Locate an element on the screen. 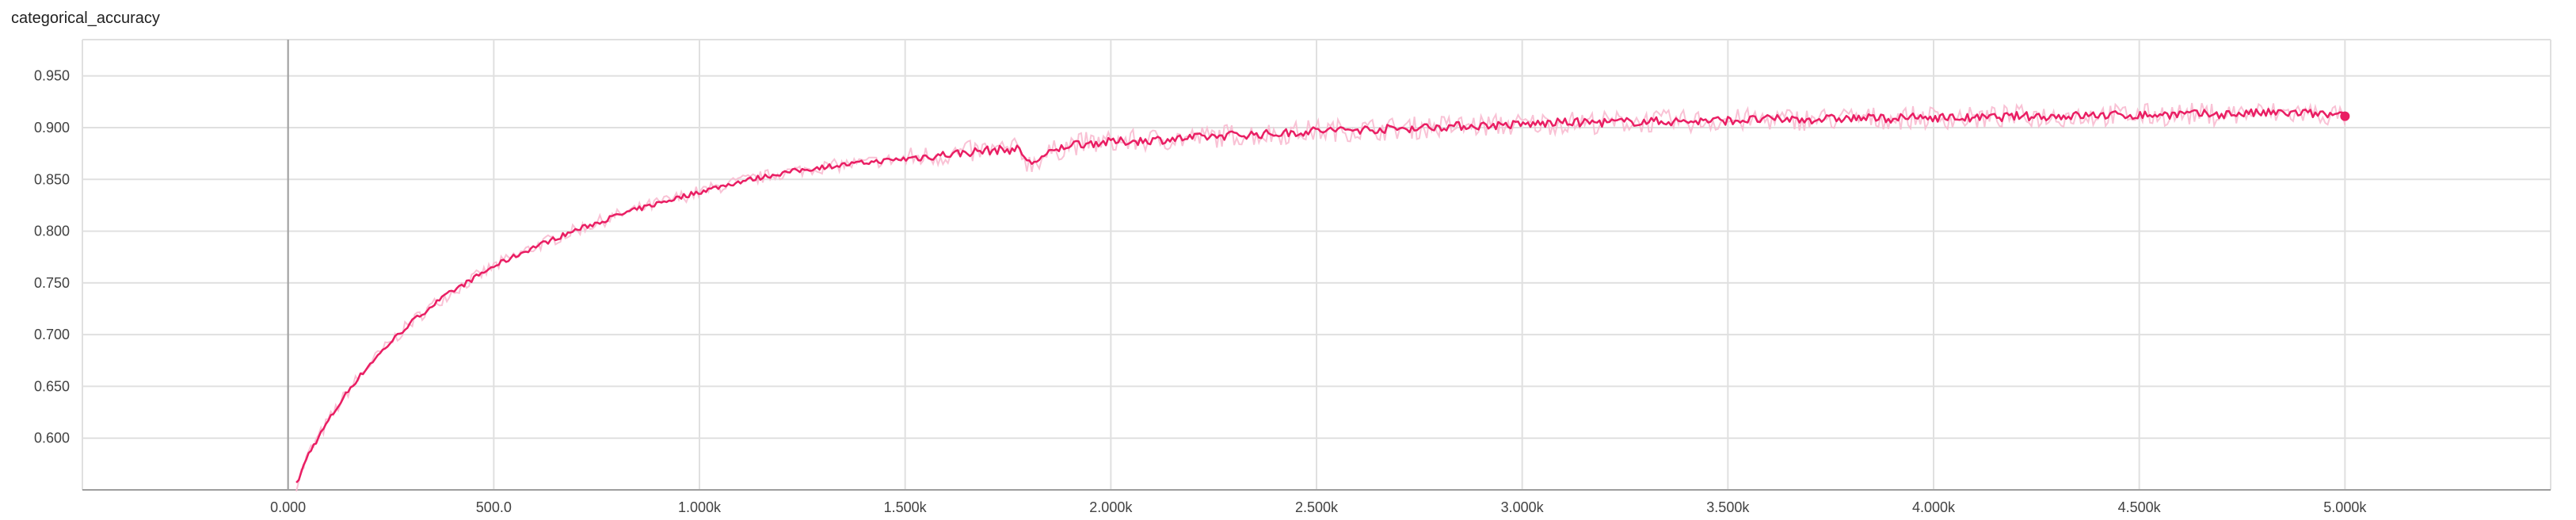 The width and height of the screenshot is (2576, 520). x-tick-label: 5.000k is located at coordinates (2345, 507).